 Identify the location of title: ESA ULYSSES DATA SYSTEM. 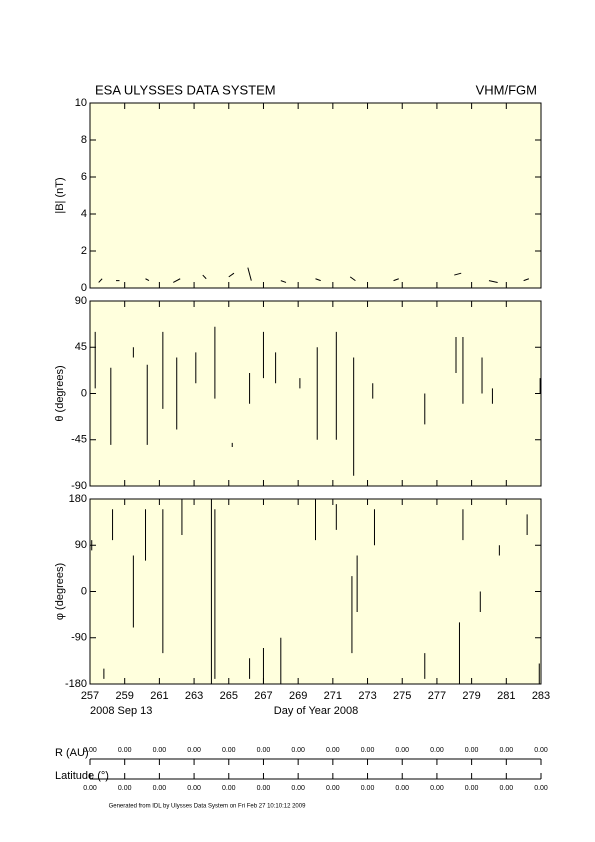
(185, 89).